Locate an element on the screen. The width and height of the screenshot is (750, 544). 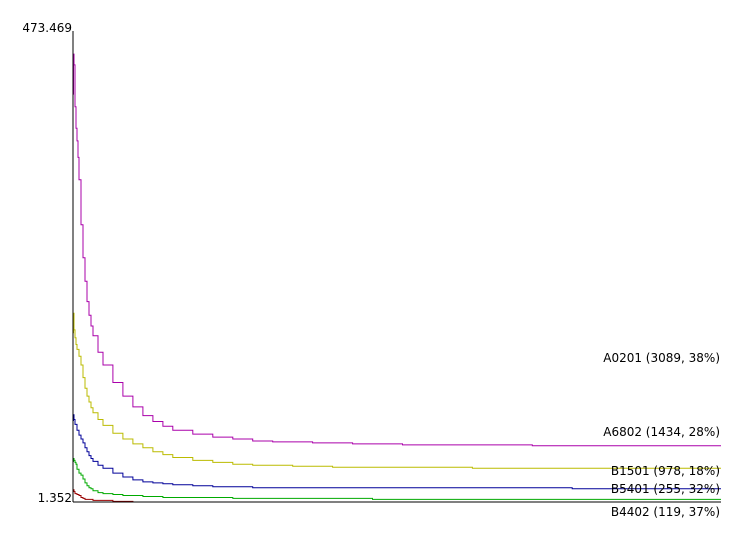
series-label-3: B5401 (255, 32%) is located at coordinates (665, 489).